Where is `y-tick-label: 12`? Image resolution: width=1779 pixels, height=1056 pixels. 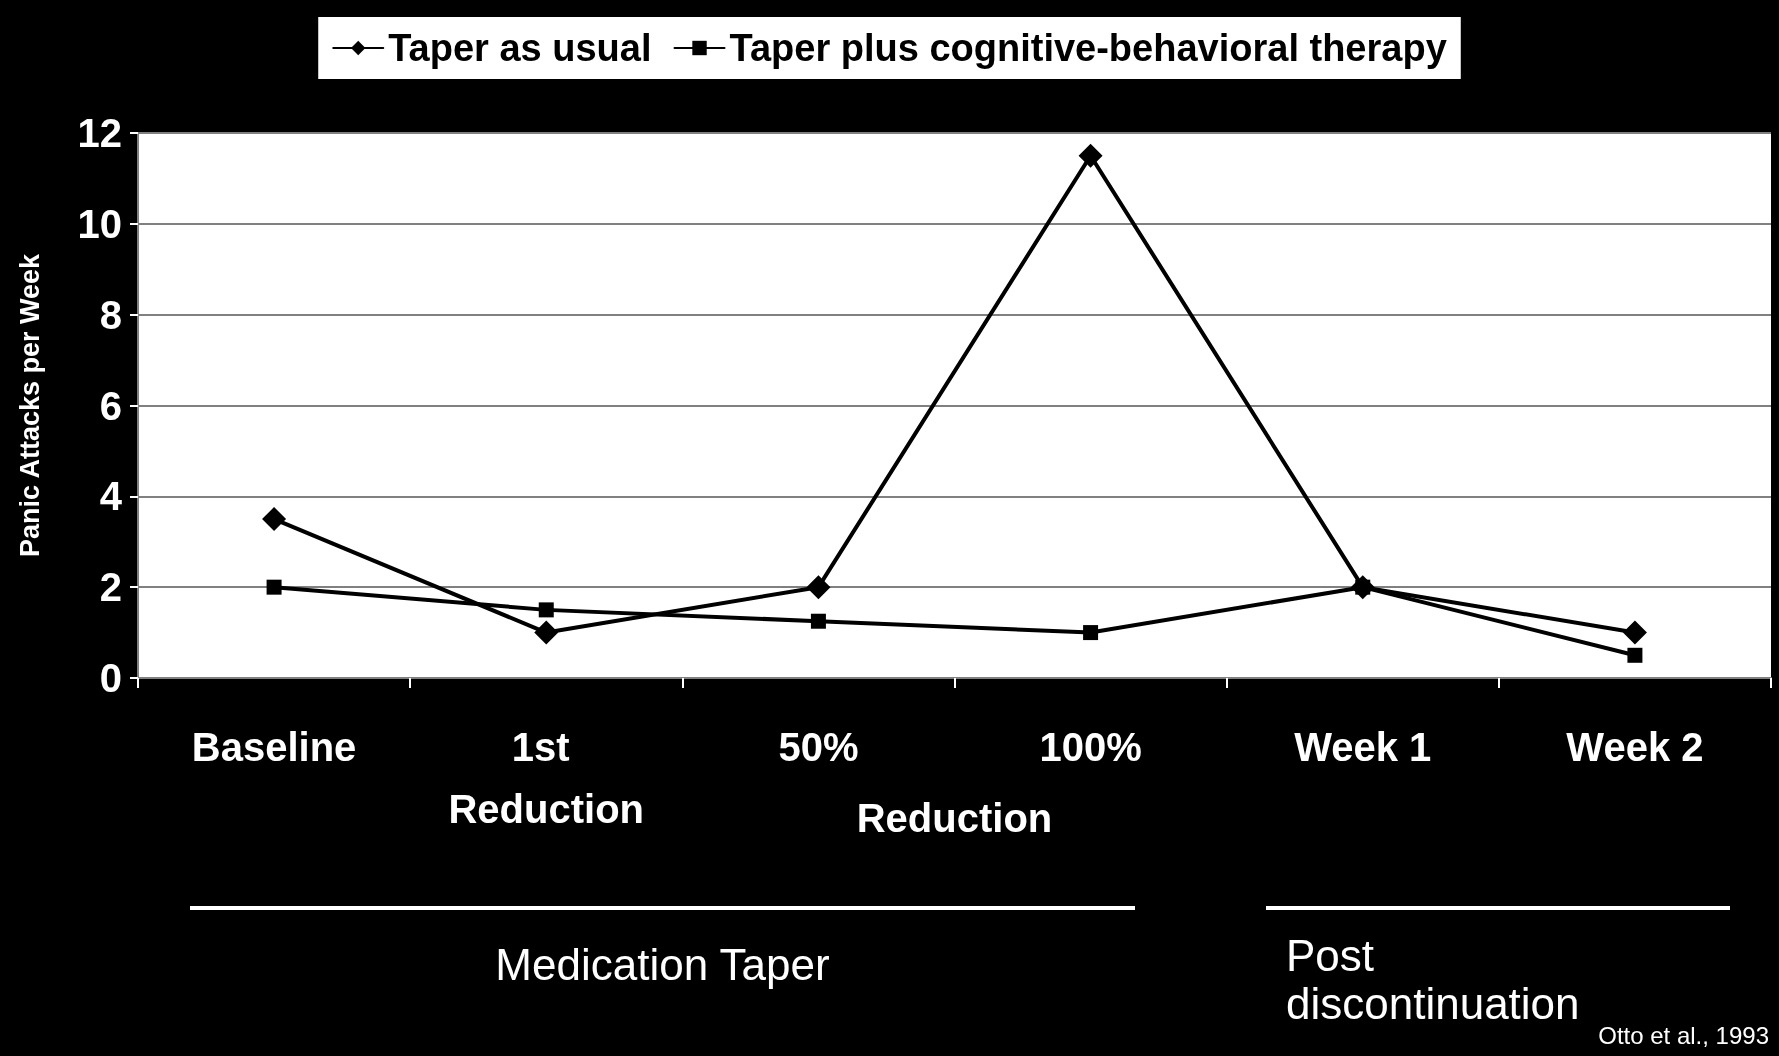 y-tick-label: 12 is located at coordinates (99, 133).